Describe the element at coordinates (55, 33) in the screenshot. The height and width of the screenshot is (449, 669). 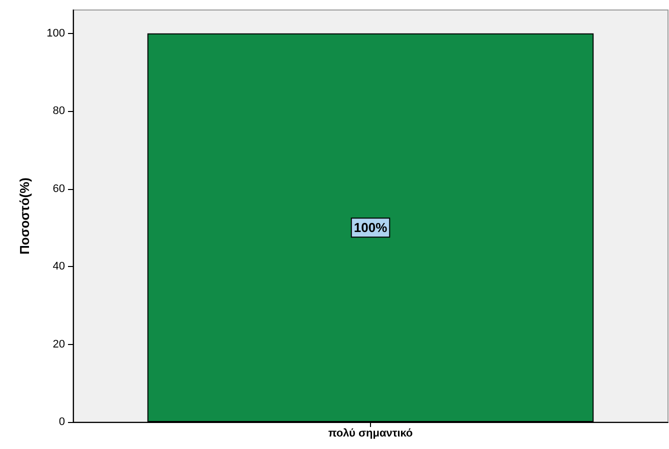
I see `y-tick-label: 100` at that location.